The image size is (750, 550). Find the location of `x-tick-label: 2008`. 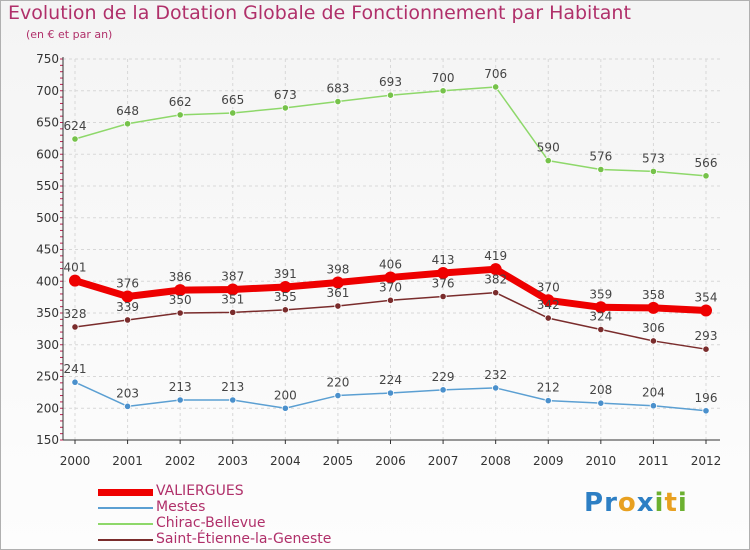

x-tick-label: 2008 is located at coordinates (495, 461).